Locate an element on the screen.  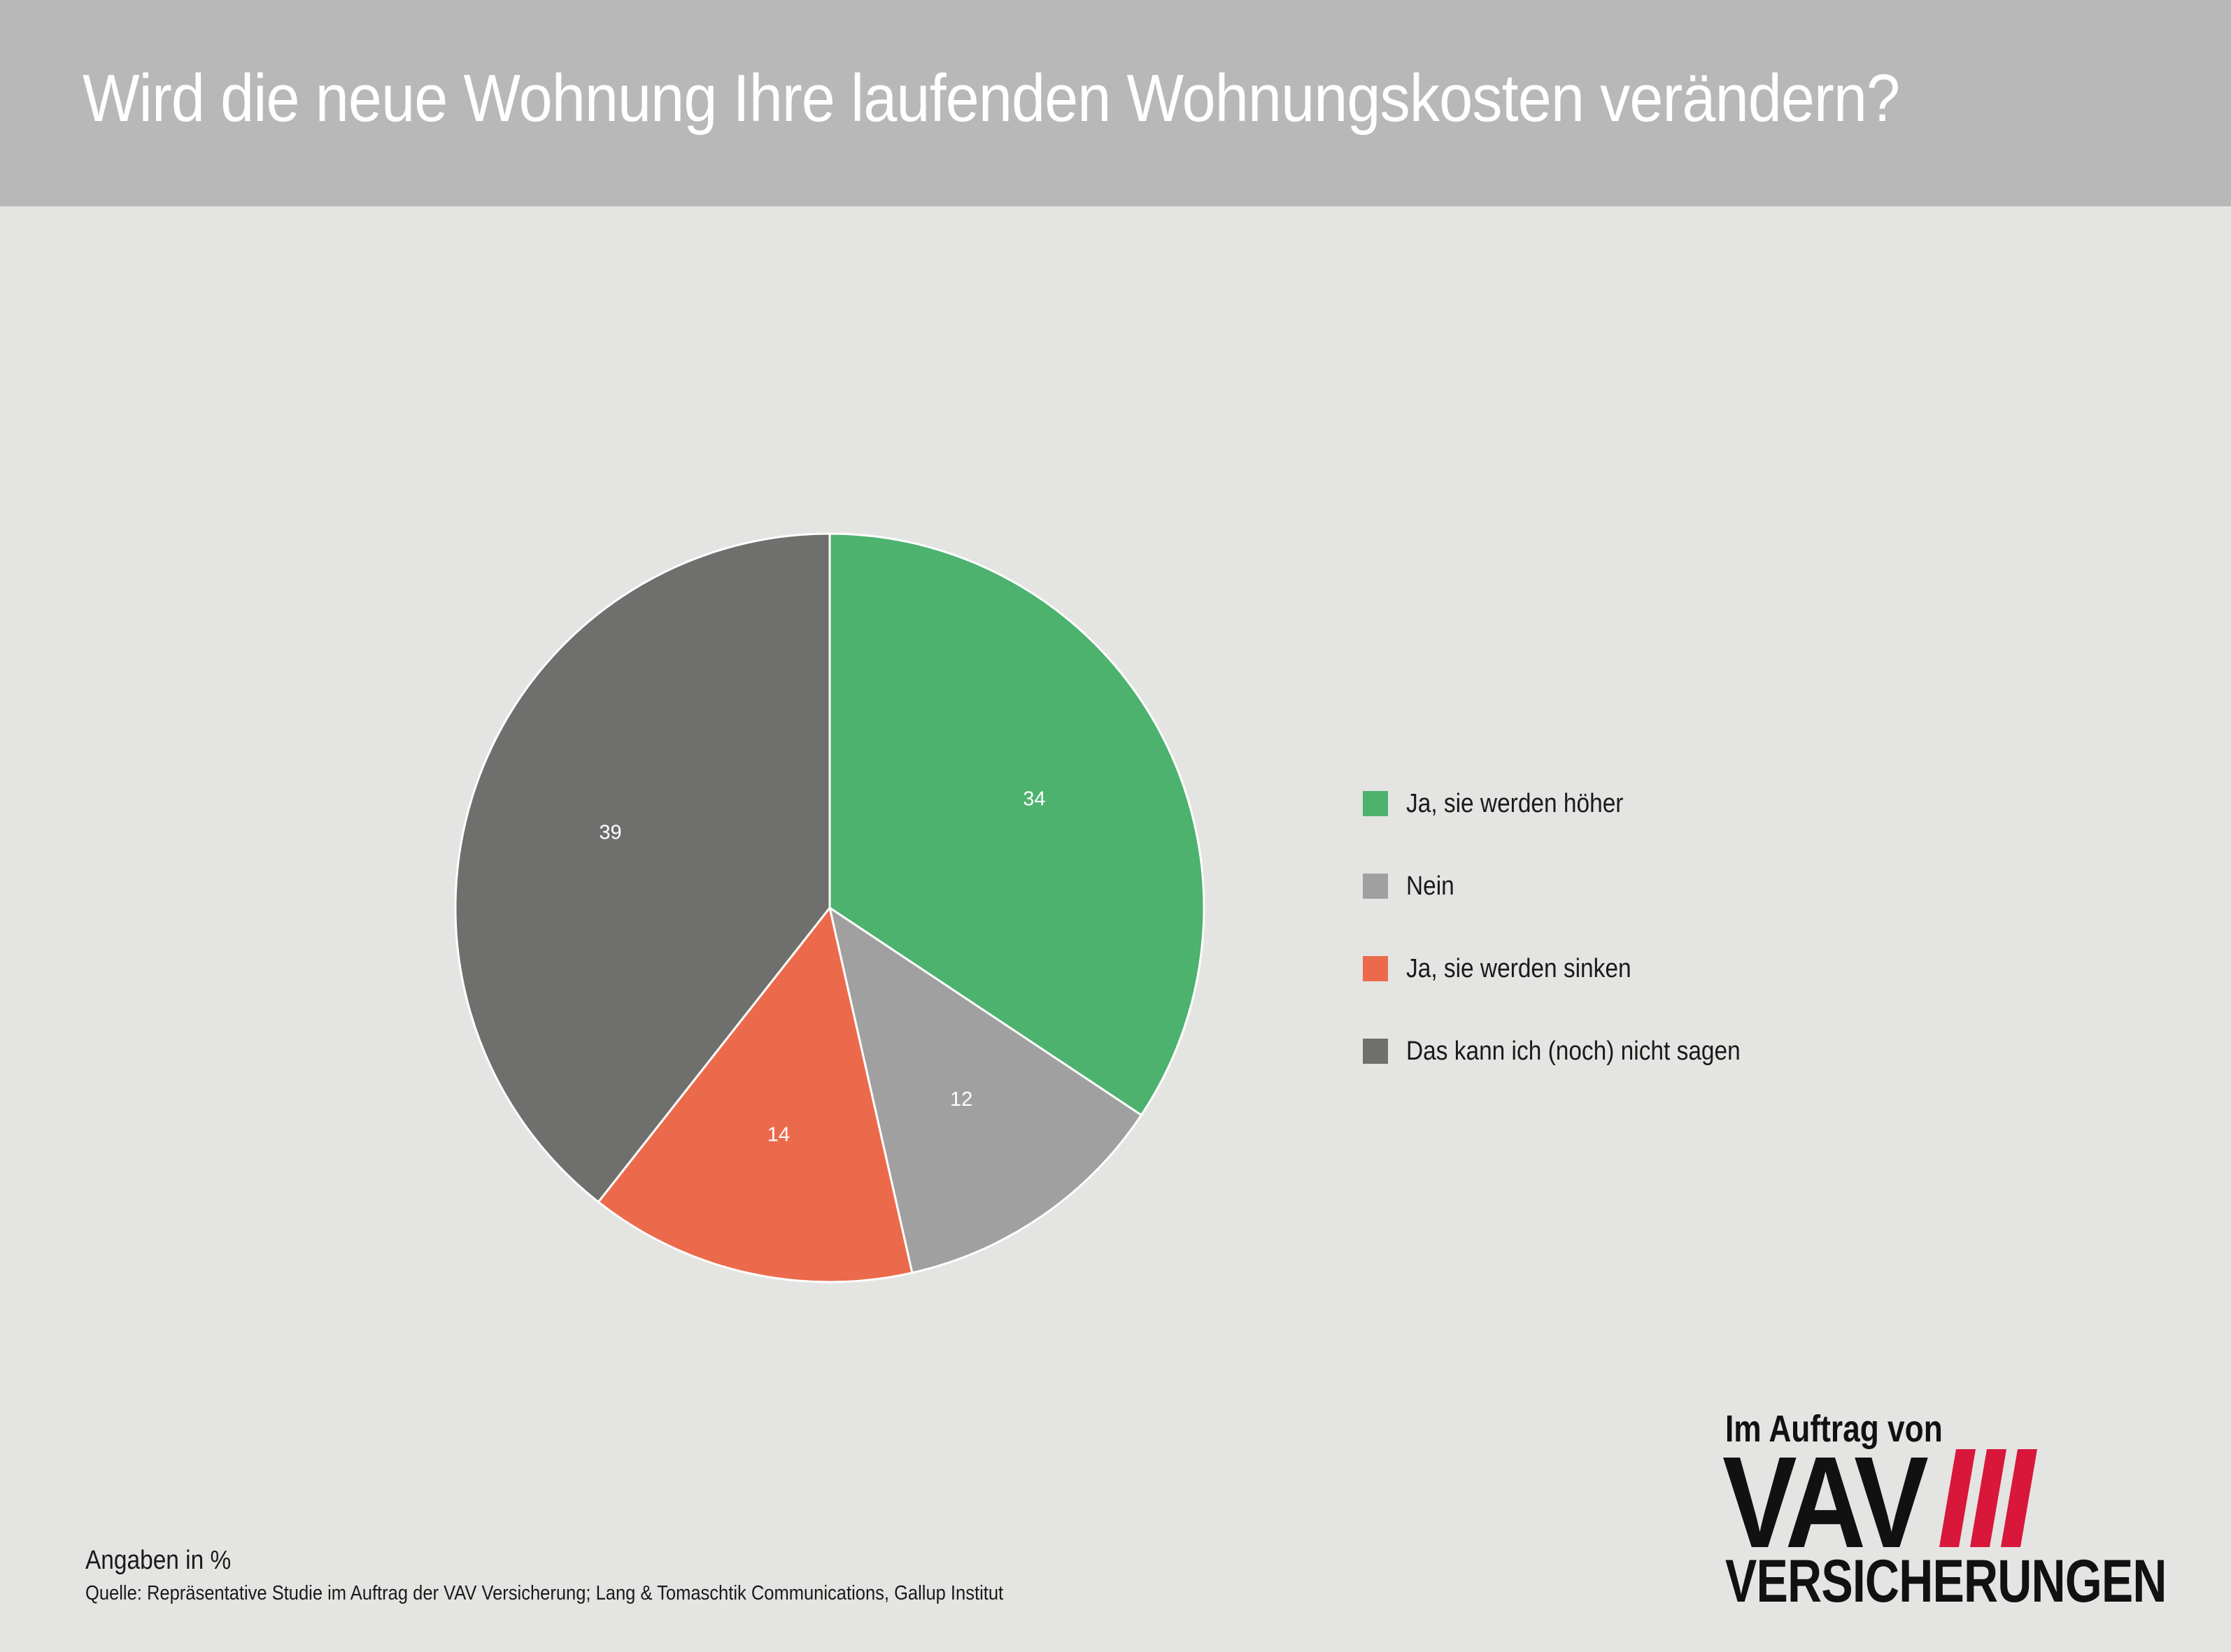
logo-brand: VAV is located at coordinates (1825, 1502).